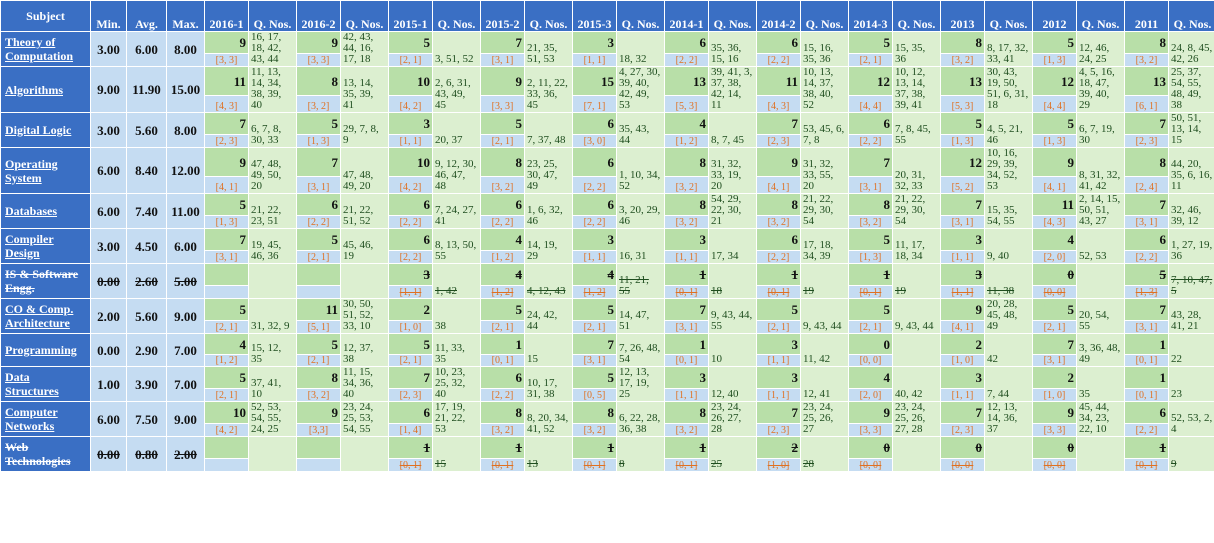 This screenshot has height=543, width=1214. Describe the element at coordinates (1054, 377) in the screenshot. I see `question-count: 2` at that location.